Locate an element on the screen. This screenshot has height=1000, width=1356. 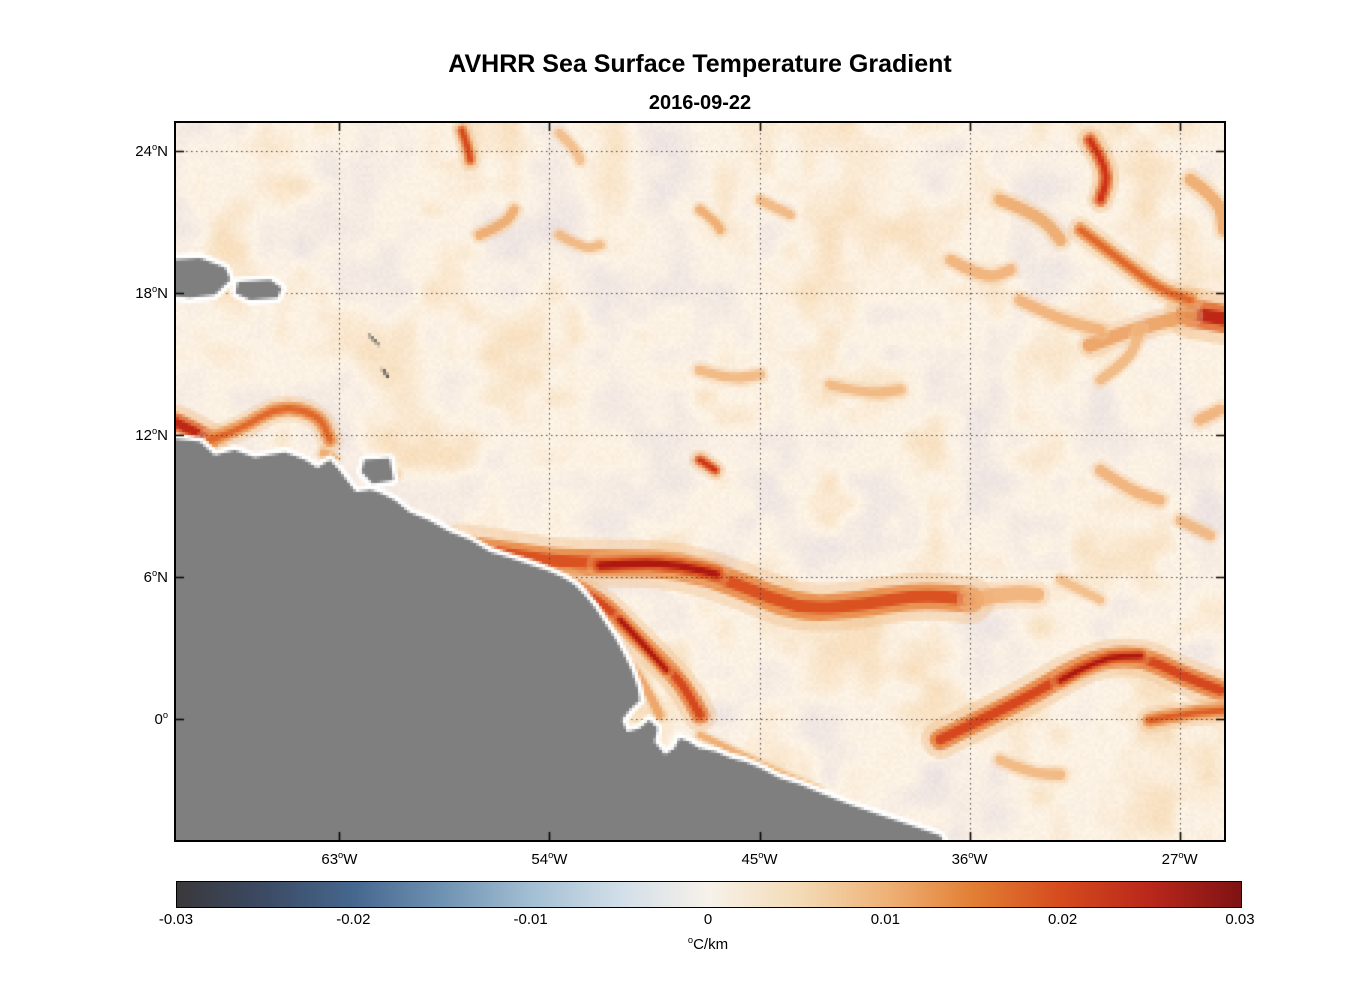
y-tick-label: 18oN is located at coordinates (151, 293).